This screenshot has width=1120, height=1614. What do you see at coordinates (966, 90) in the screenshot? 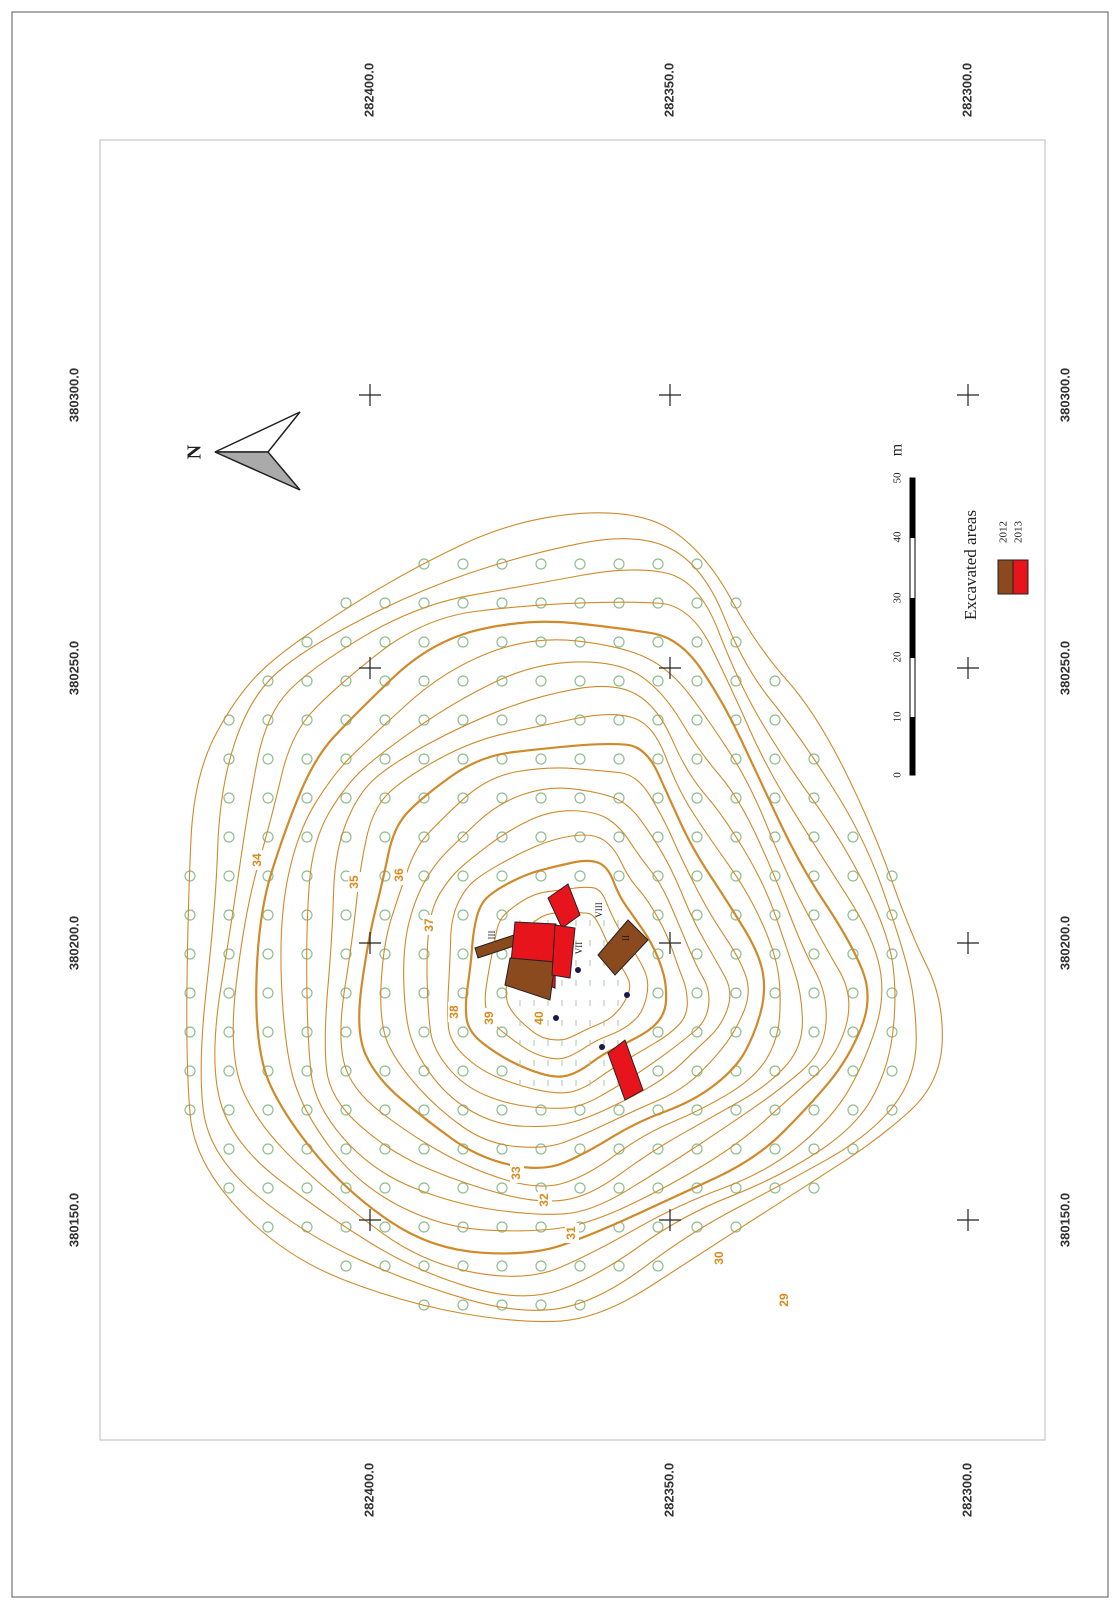
I see `top-coordinate: 282300.0` at bounding box center [966, 90].